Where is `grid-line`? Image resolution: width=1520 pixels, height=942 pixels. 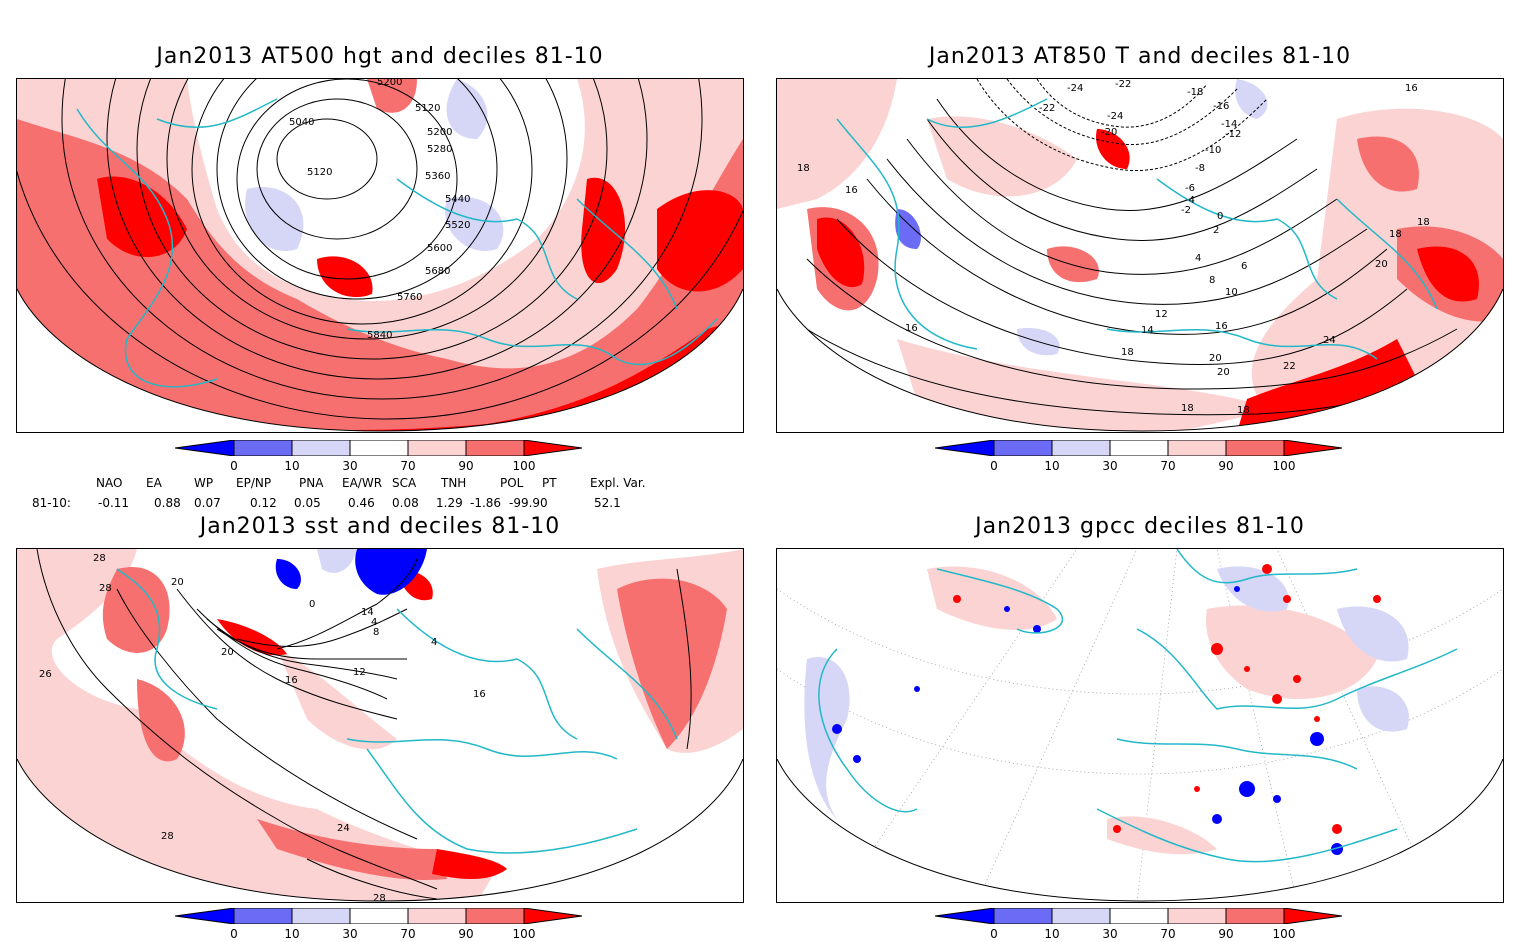 grid-line is located at coordinates (1057, 725).